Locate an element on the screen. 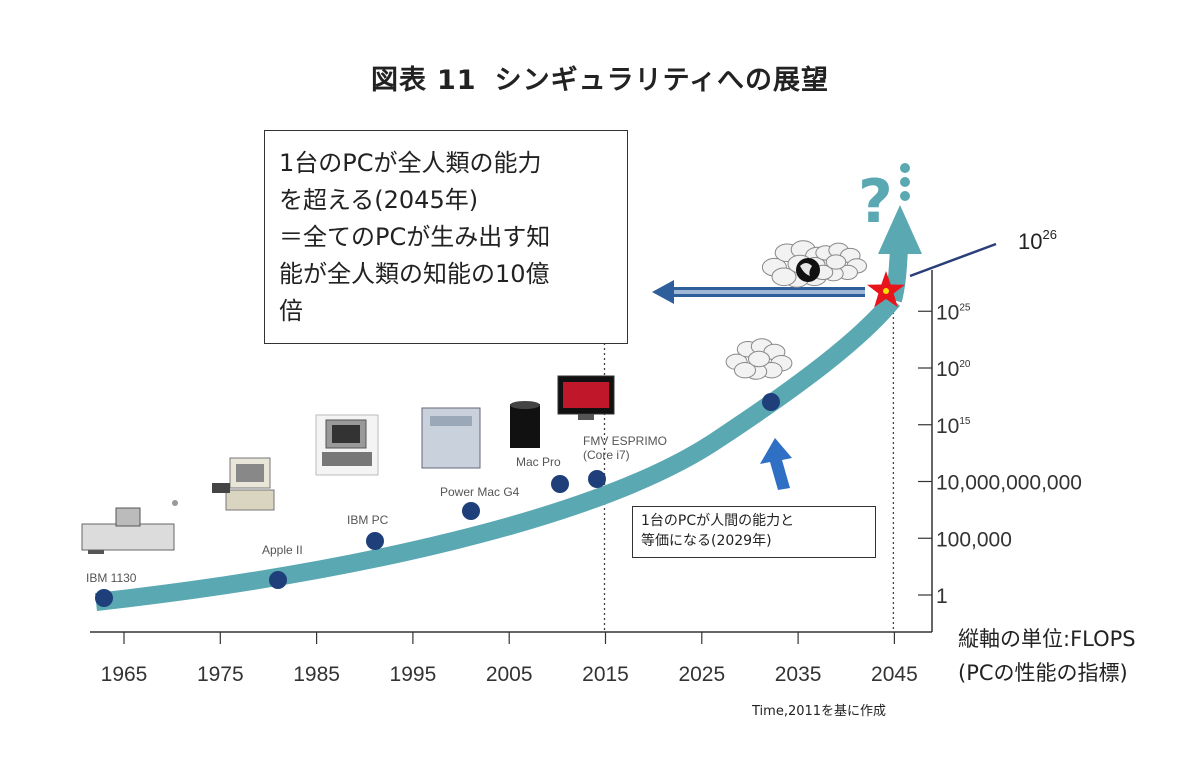  brain-icon is located at coordinates (759, 359).